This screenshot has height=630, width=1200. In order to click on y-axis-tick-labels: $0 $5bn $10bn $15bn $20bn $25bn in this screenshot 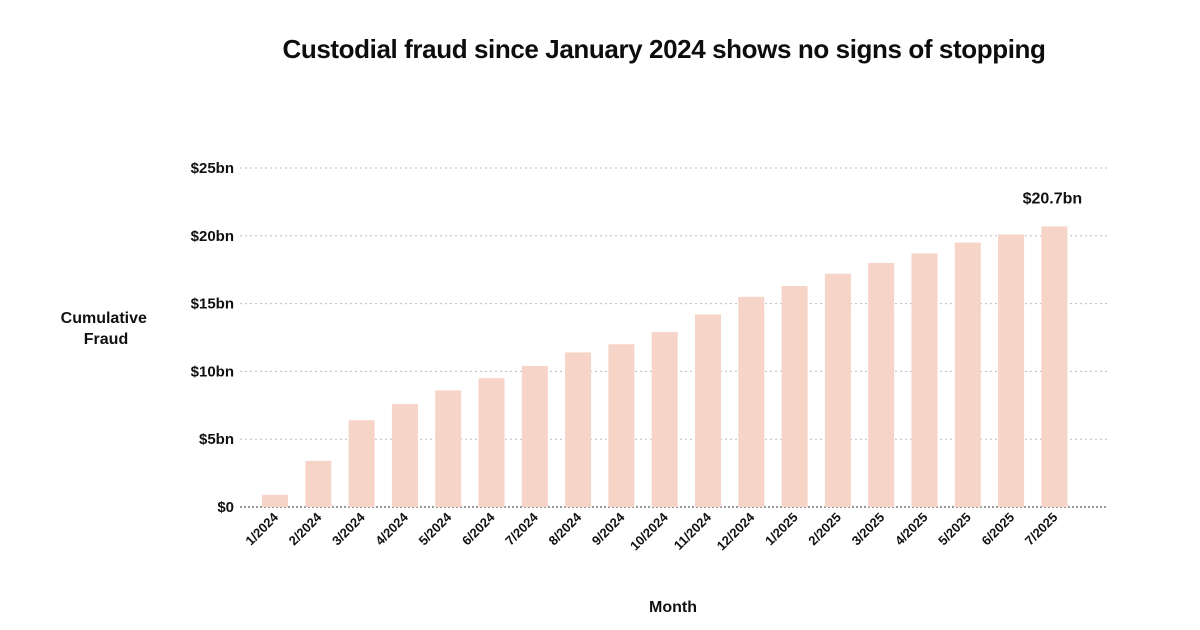, I will do `click(212, 338)`.